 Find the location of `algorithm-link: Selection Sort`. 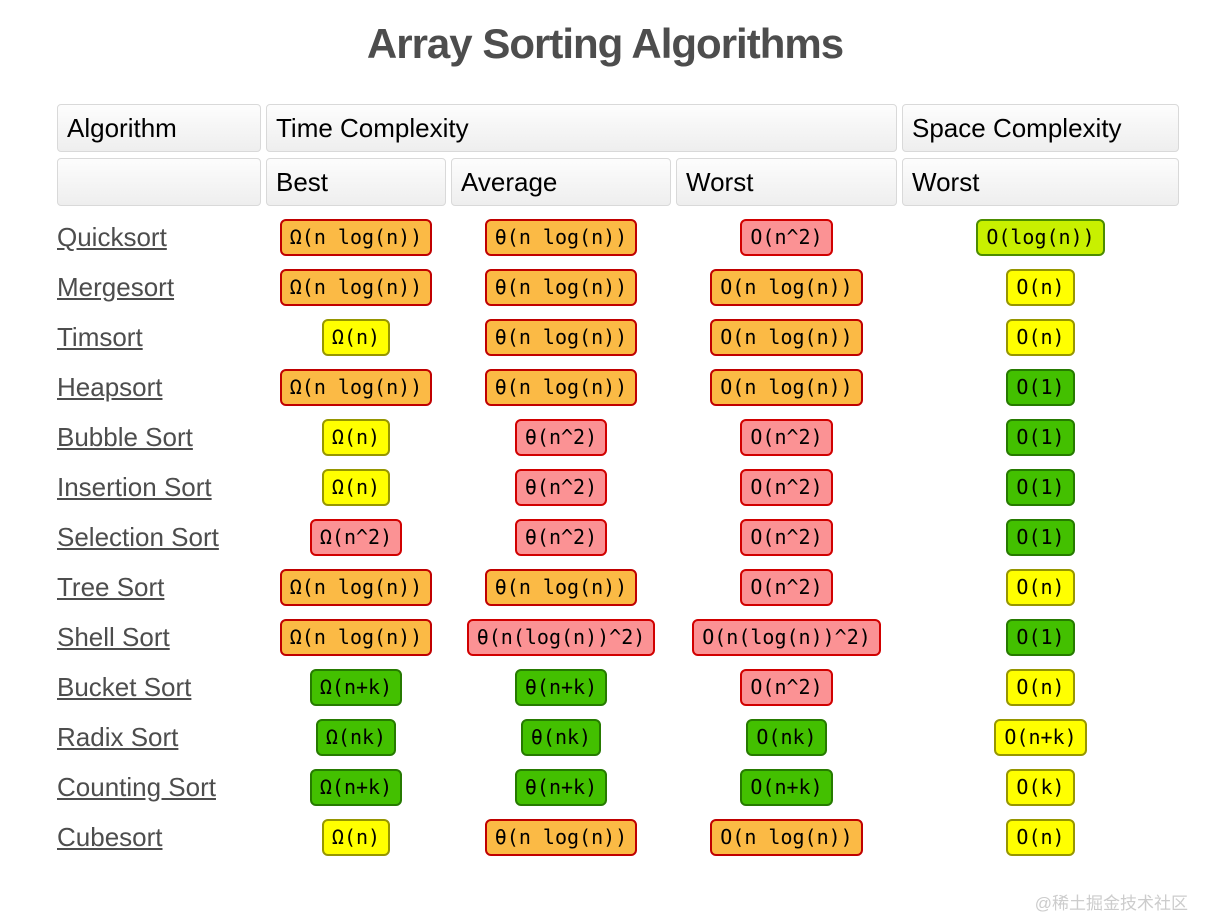

algorithm-link: Selection Sort is located at coordinates (138, 536).